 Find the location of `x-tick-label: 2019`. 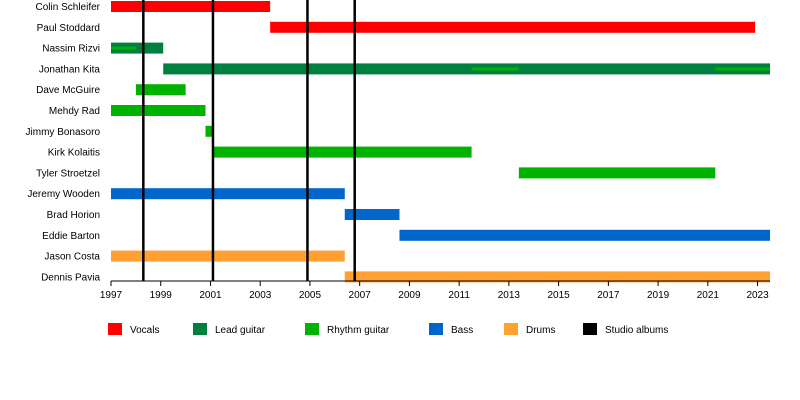

x-tick-label: 2019 is located at coordinates (658, 295).